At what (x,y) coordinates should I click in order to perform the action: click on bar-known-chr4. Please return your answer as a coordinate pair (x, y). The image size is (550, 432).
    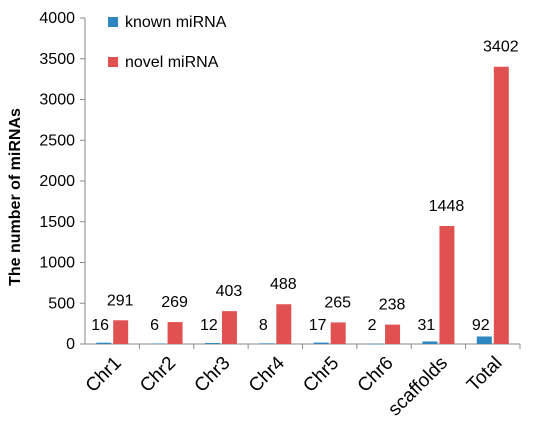
    Looking at the image, I should click on (267, 343).